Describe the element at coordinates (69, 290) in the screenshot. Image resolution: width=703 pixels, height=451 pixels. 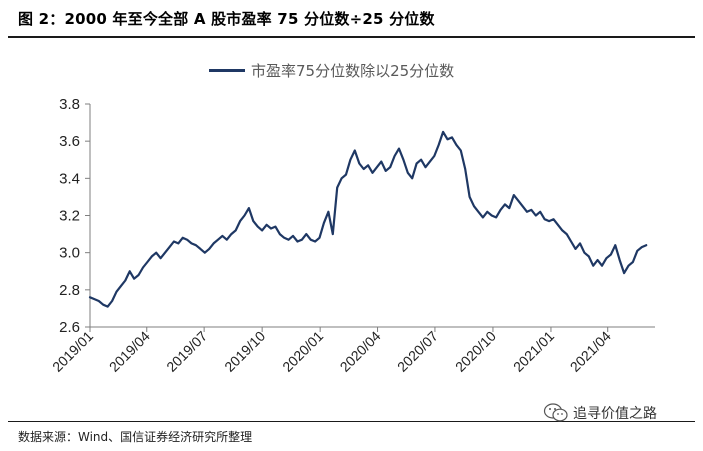
I see `y-tick-label: 2.8` at that location.